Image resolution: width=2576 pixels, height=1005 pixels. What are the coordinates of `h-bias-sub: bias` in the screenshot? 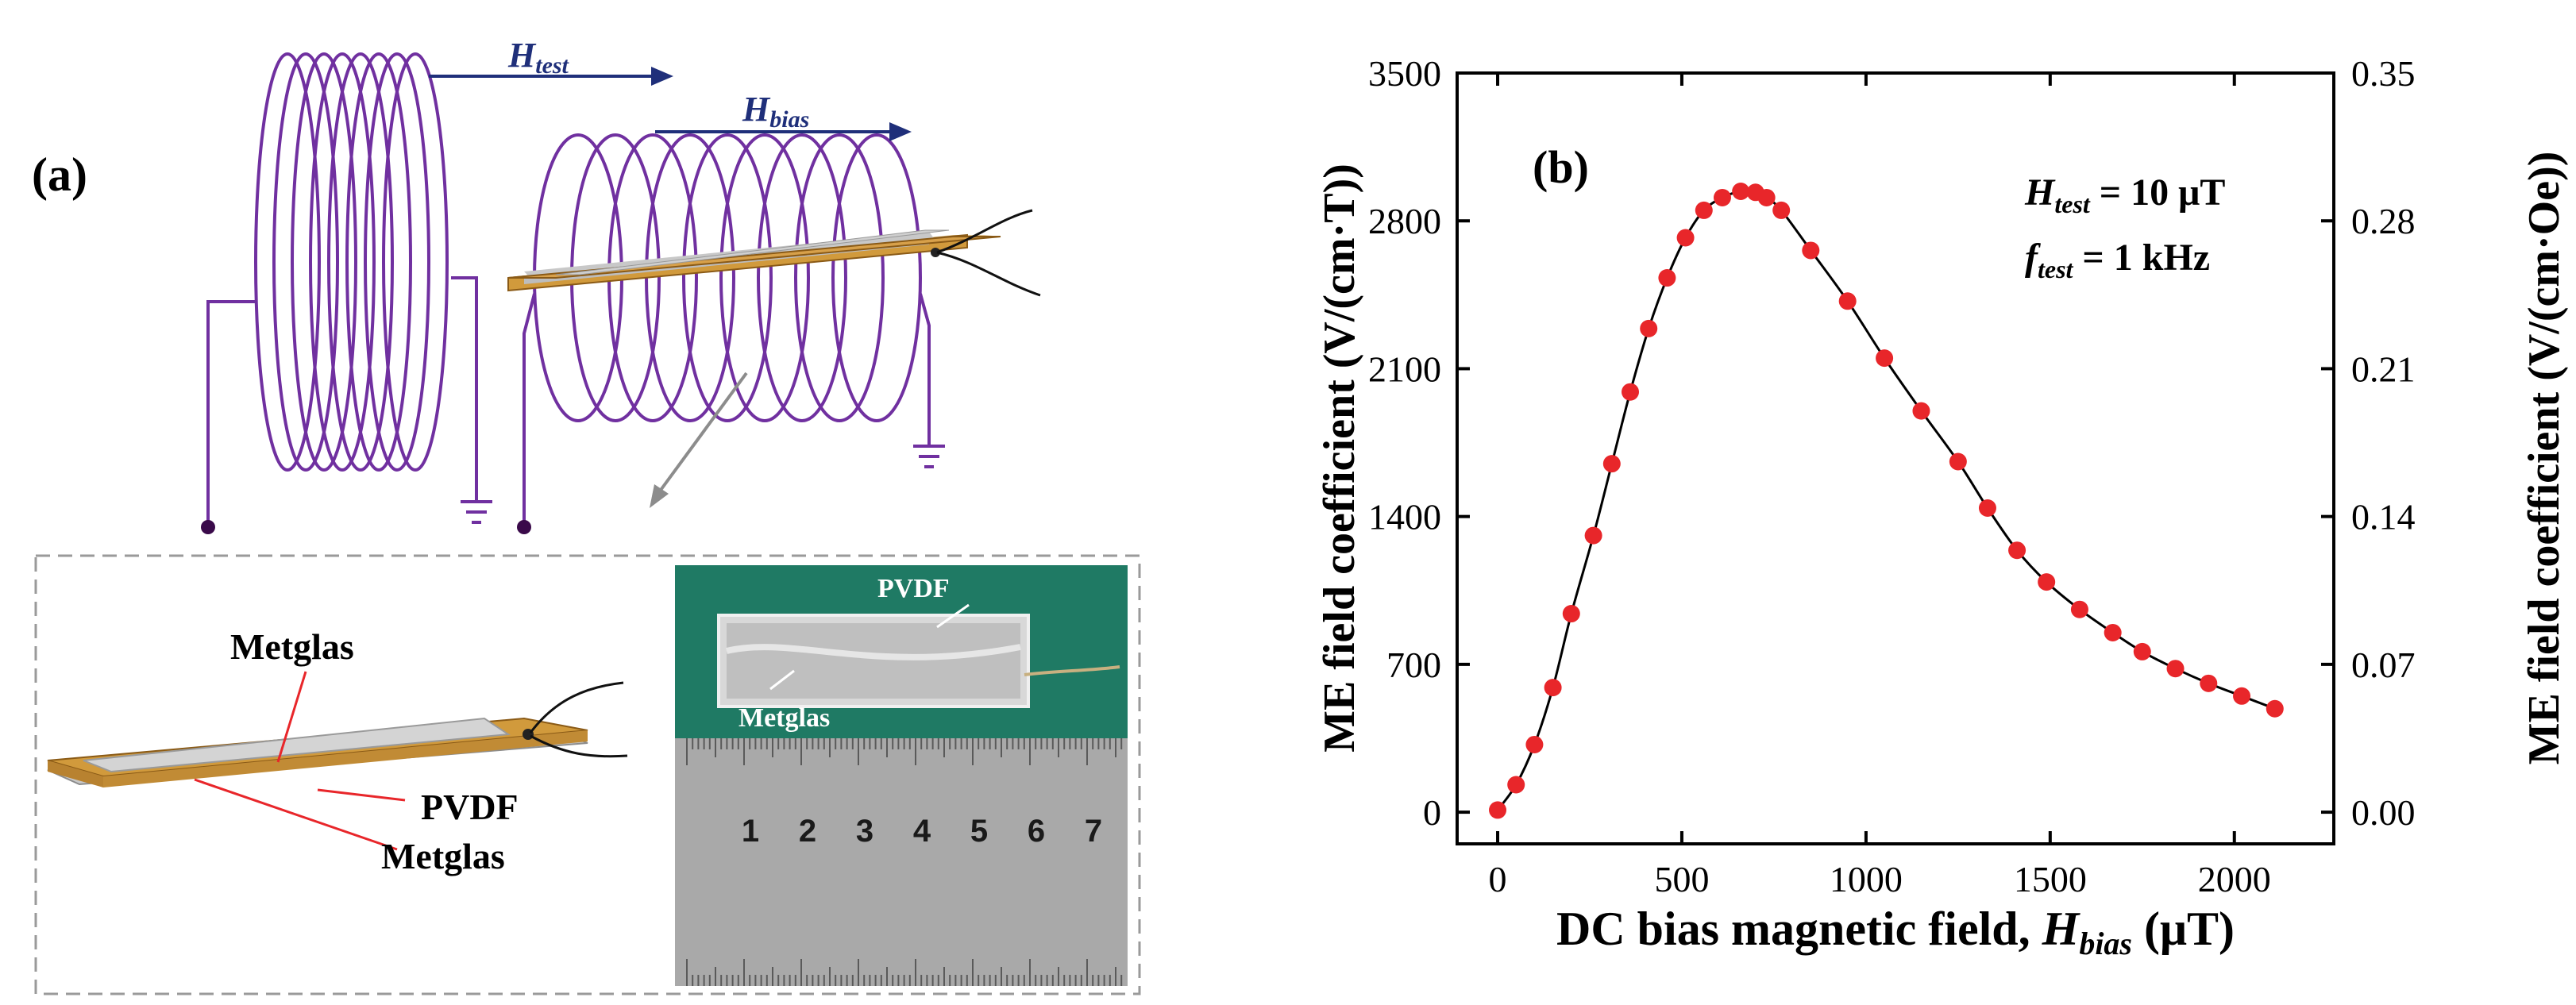 It's located at (789, 119).